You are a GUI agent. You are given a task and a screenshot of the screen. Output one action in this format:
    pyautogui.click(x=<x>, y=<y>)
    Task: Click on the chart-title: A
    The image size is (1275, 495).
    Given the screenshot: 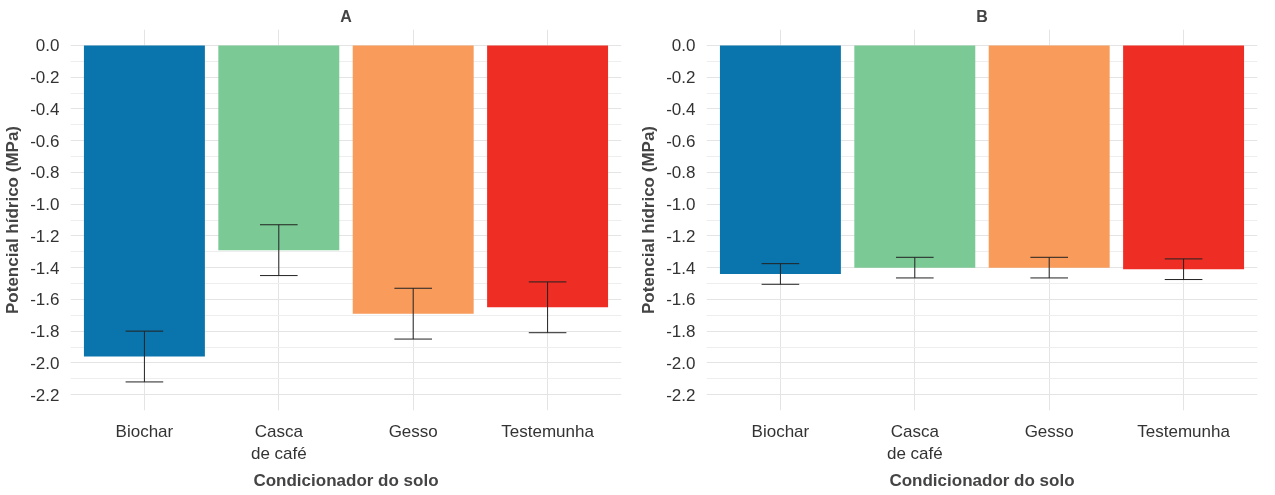 What is the action you would take?
    pyautogui.click(x=346, y=16)
    